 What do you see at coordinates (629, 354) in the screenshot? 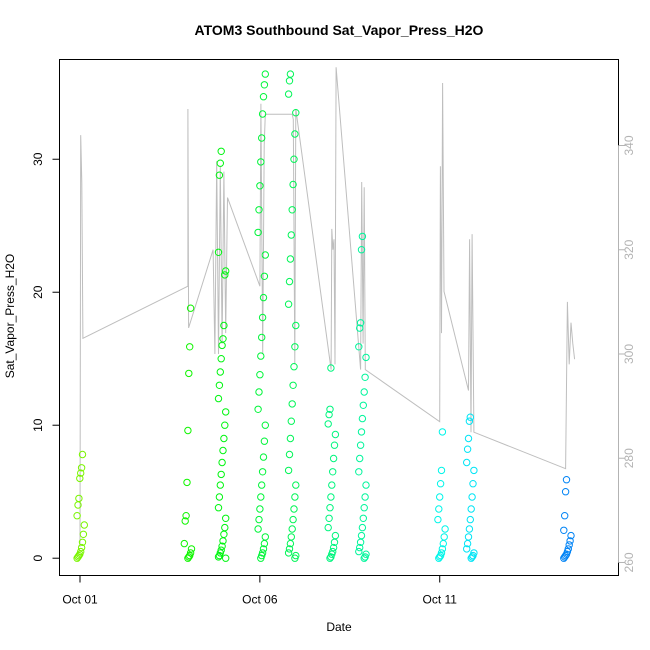
I see `y2-tick-label: 300` at bounding box center [629, 354].